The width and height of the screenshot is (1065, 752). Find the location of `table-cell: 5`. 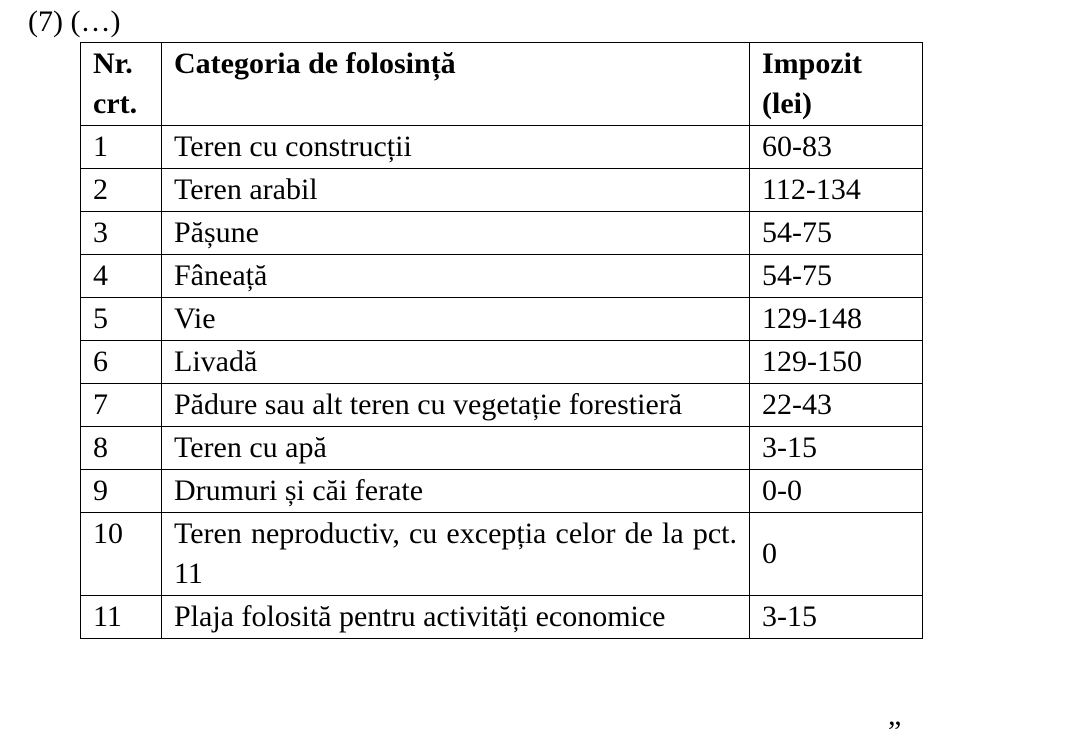

table-cell: 5 is located at coordinates (121, 319).